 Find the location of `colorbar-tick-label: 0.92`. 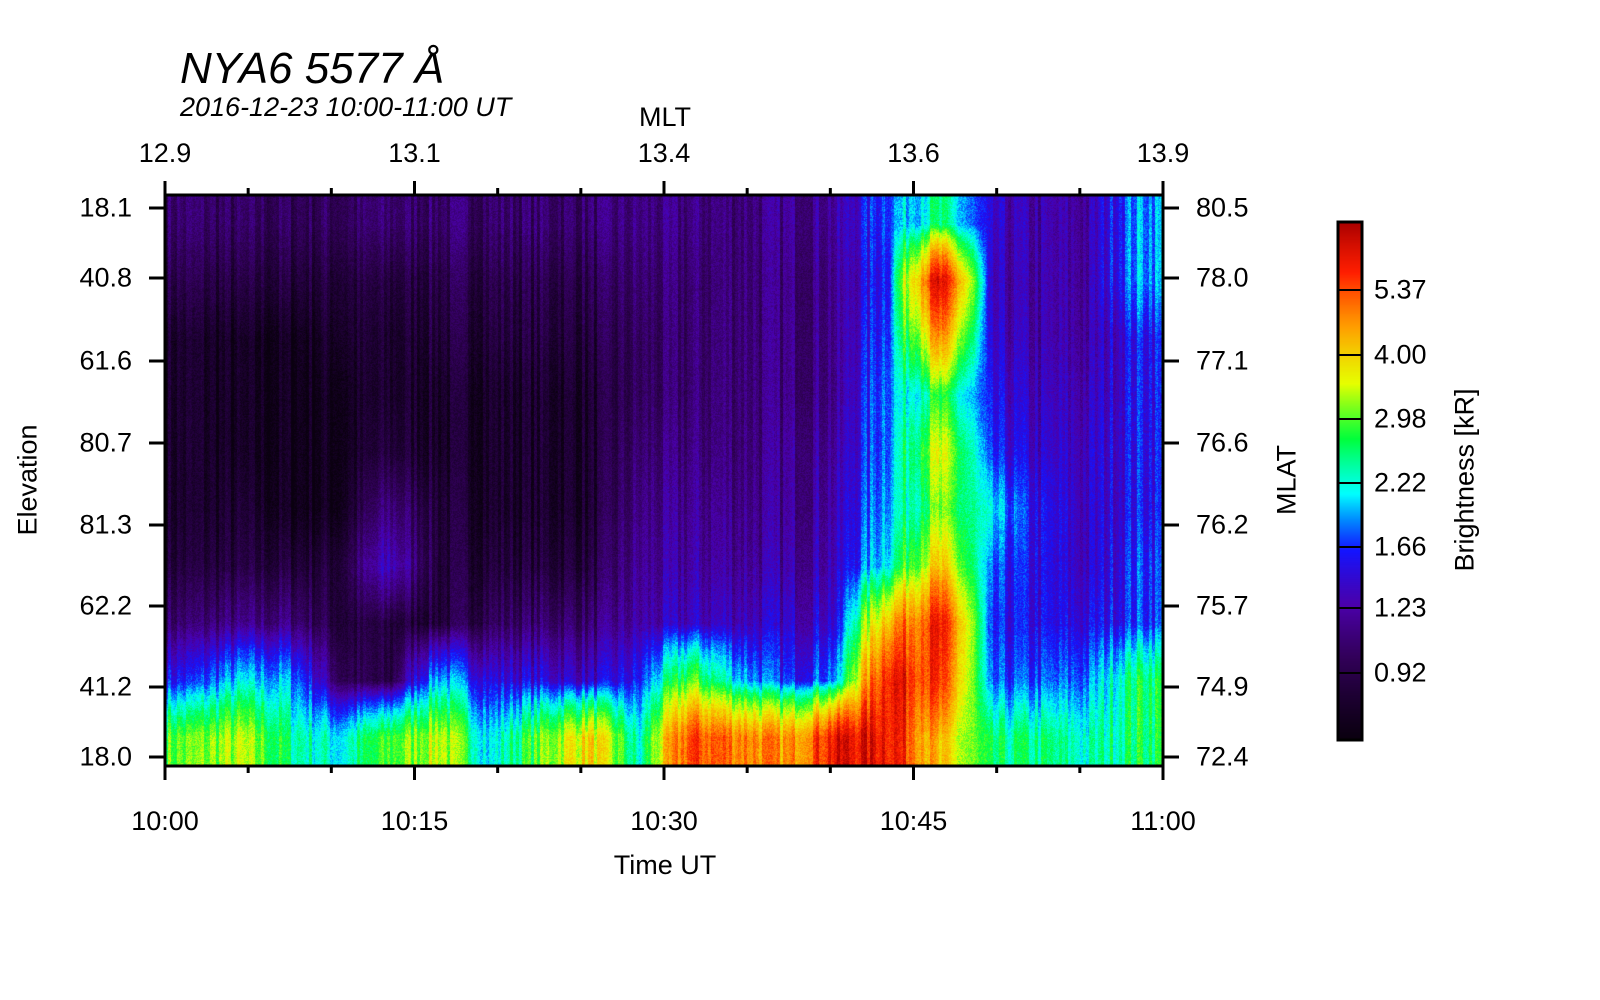

colorbar-tick-label: 0.92 is located at coordinates (1400, 672).